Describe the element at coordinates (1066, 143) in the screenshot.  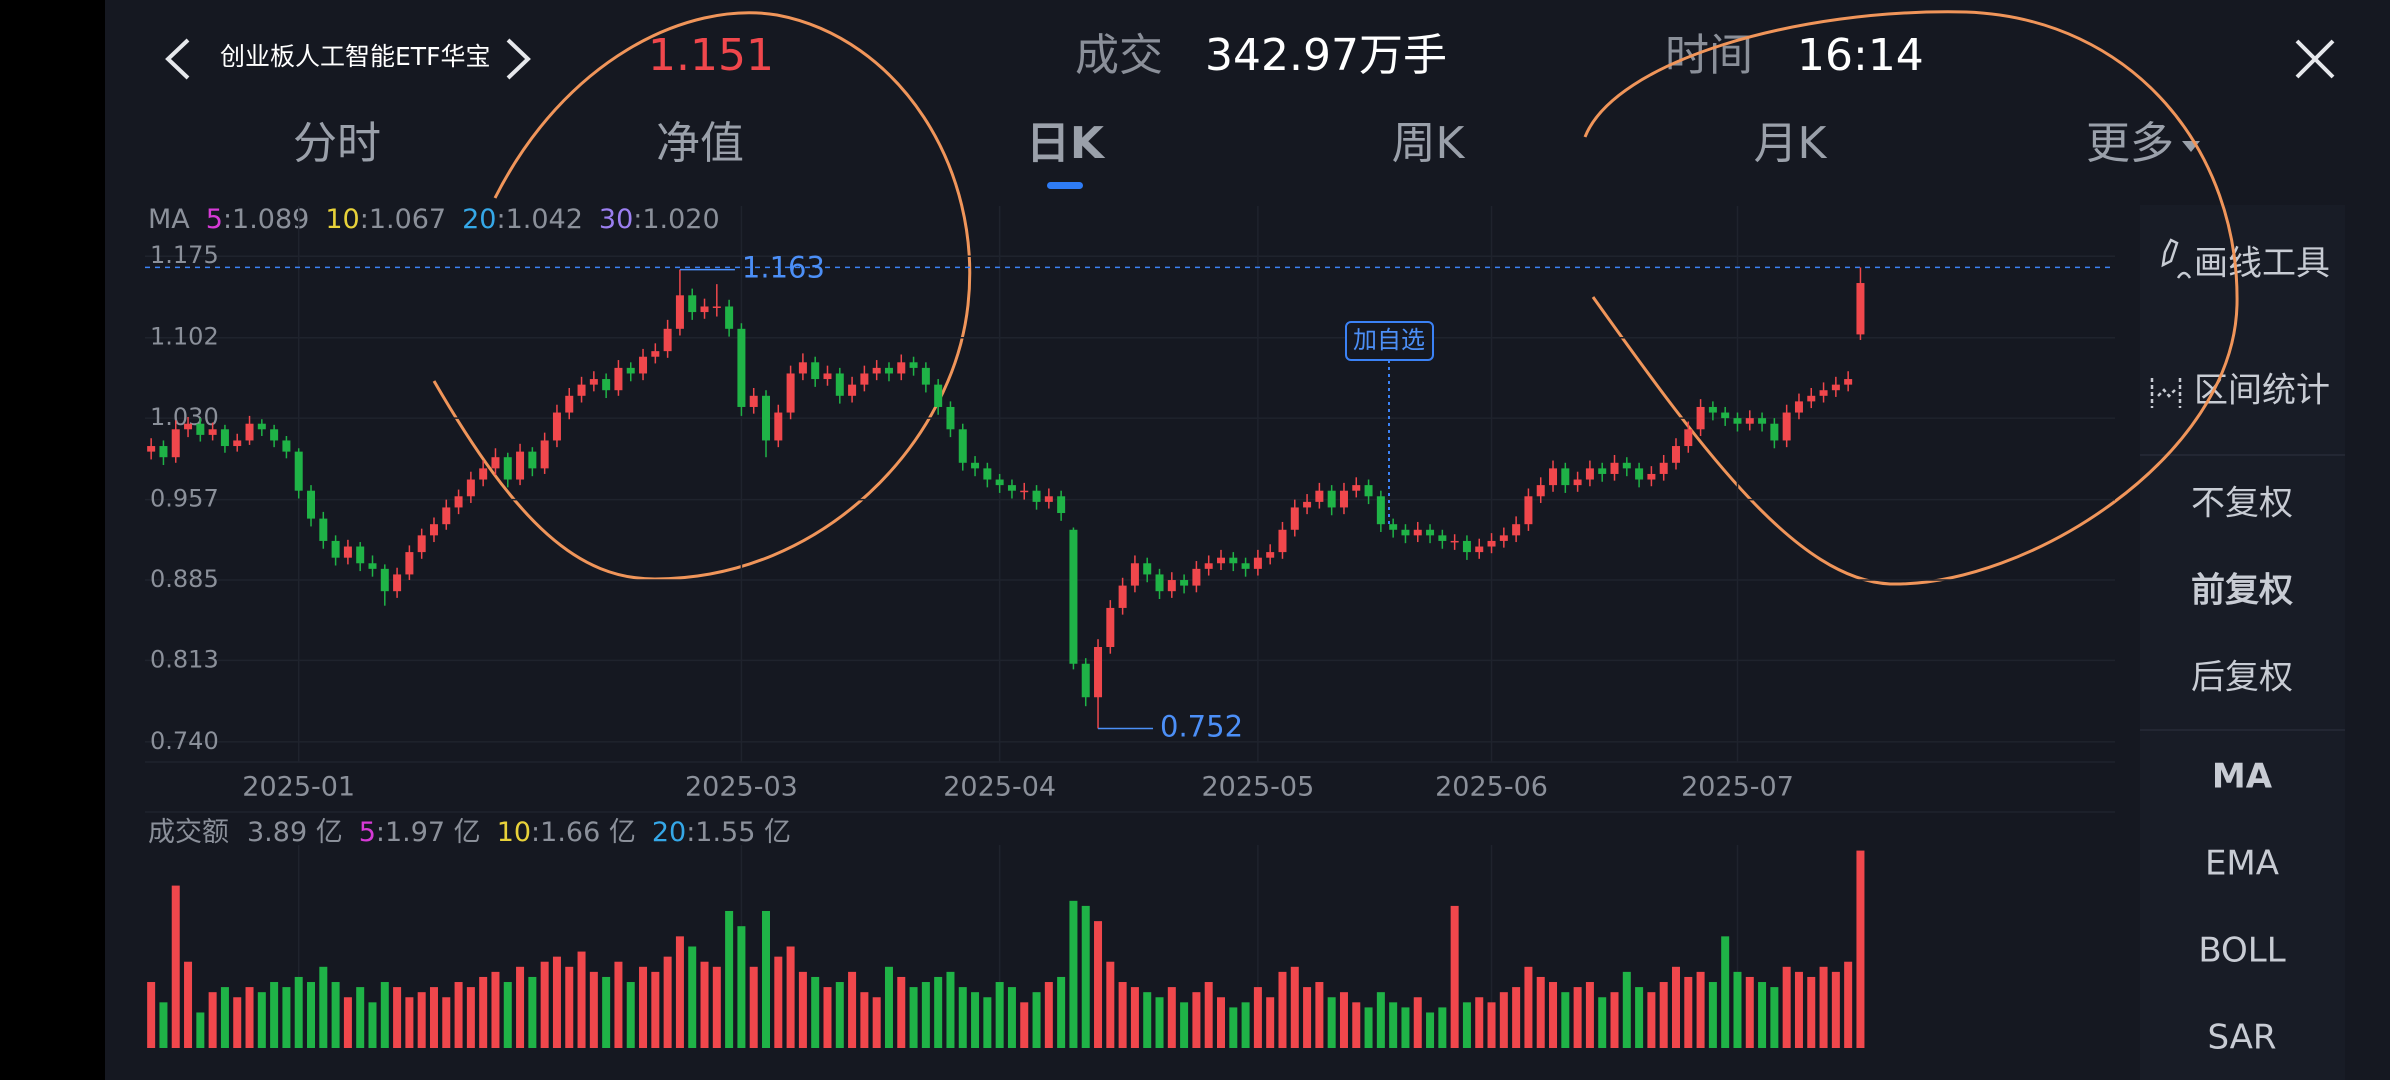
I see `tab: 日K` at that location.